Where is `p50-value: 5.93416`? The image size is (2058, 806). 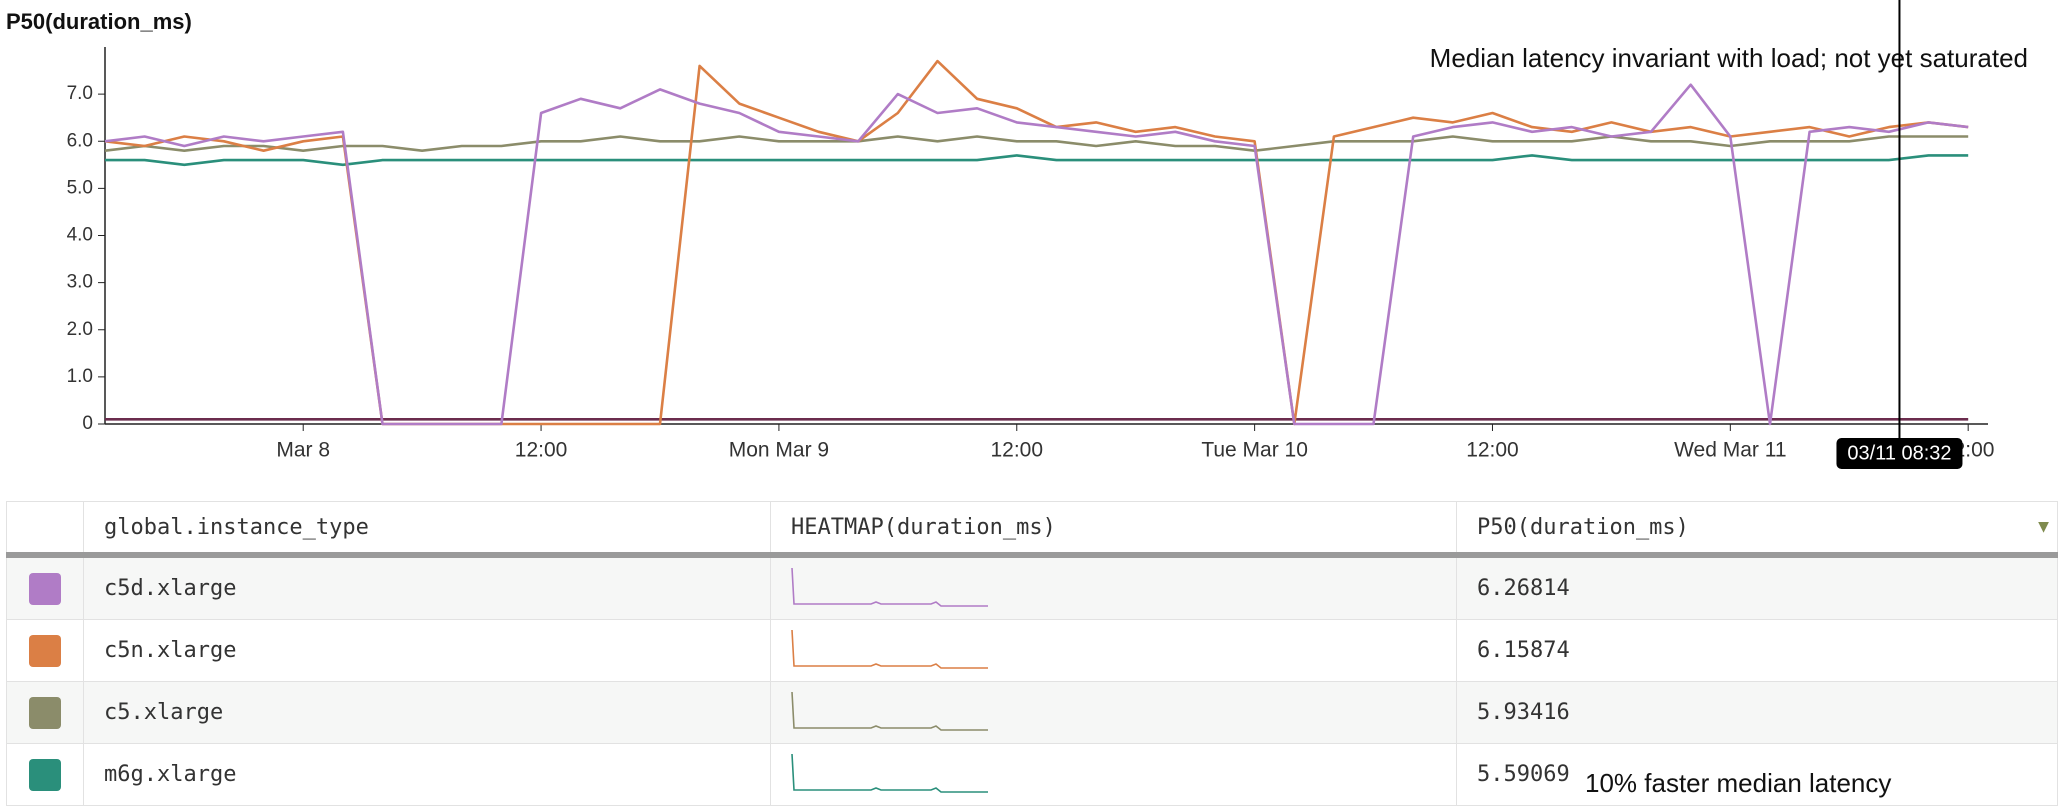 p50-value: 5.93416 is located at coordinates (1757, 712).